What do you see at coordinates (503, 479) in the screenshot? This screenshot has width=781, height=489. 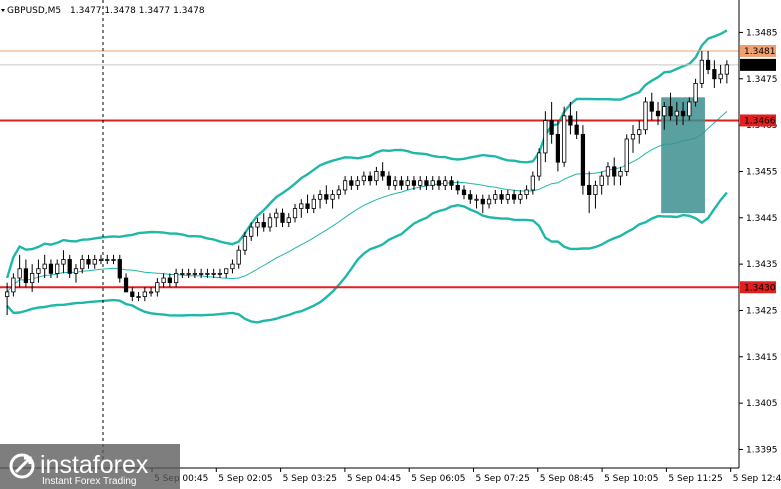 I see `x-tick-label-5: 5 Sep 07:25` at bounding box center [503, 479].